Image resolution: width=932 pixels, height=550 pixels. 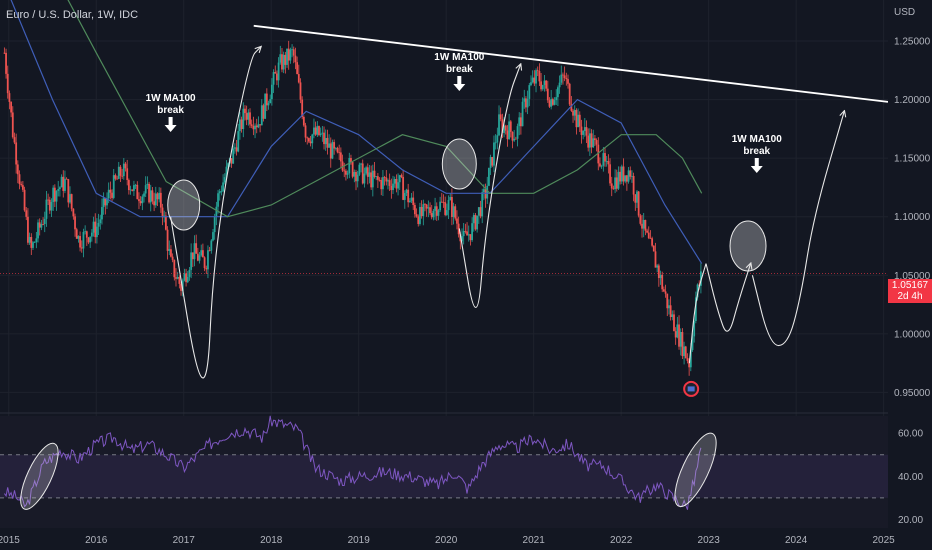 I want to click on time-tick-label: 2017, so click(x=184, y=540).